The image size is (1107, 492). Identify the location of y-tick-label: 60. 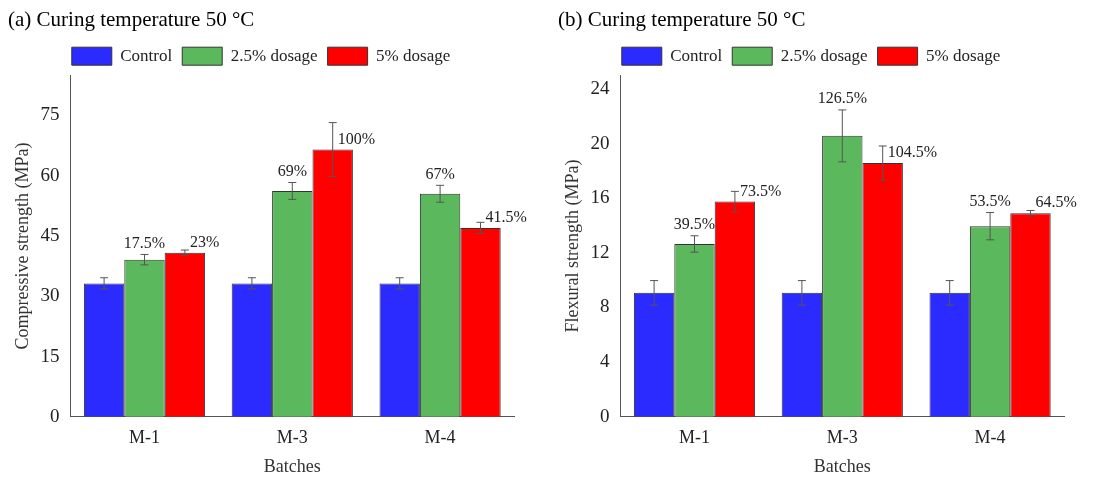
(50, 174).